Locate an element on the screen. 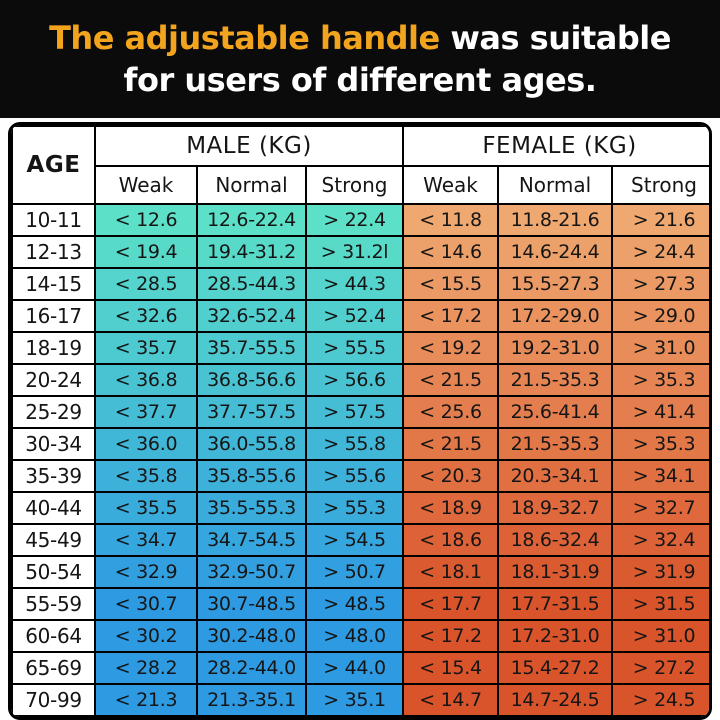 This screenshot has height=720, width=720. male-strong-header: Strong is located at coordinates (354, 185).